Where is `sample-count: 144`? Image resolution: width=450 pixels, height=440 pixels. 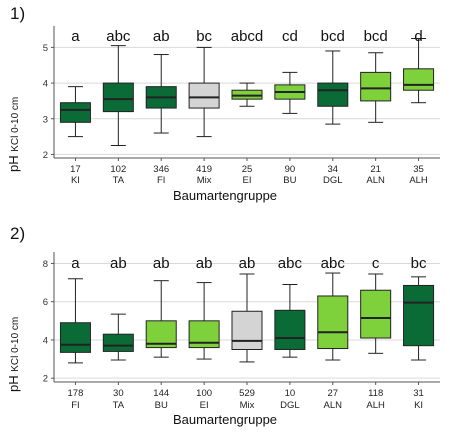
sample-count: 144 is located at coordinates (161, 393).